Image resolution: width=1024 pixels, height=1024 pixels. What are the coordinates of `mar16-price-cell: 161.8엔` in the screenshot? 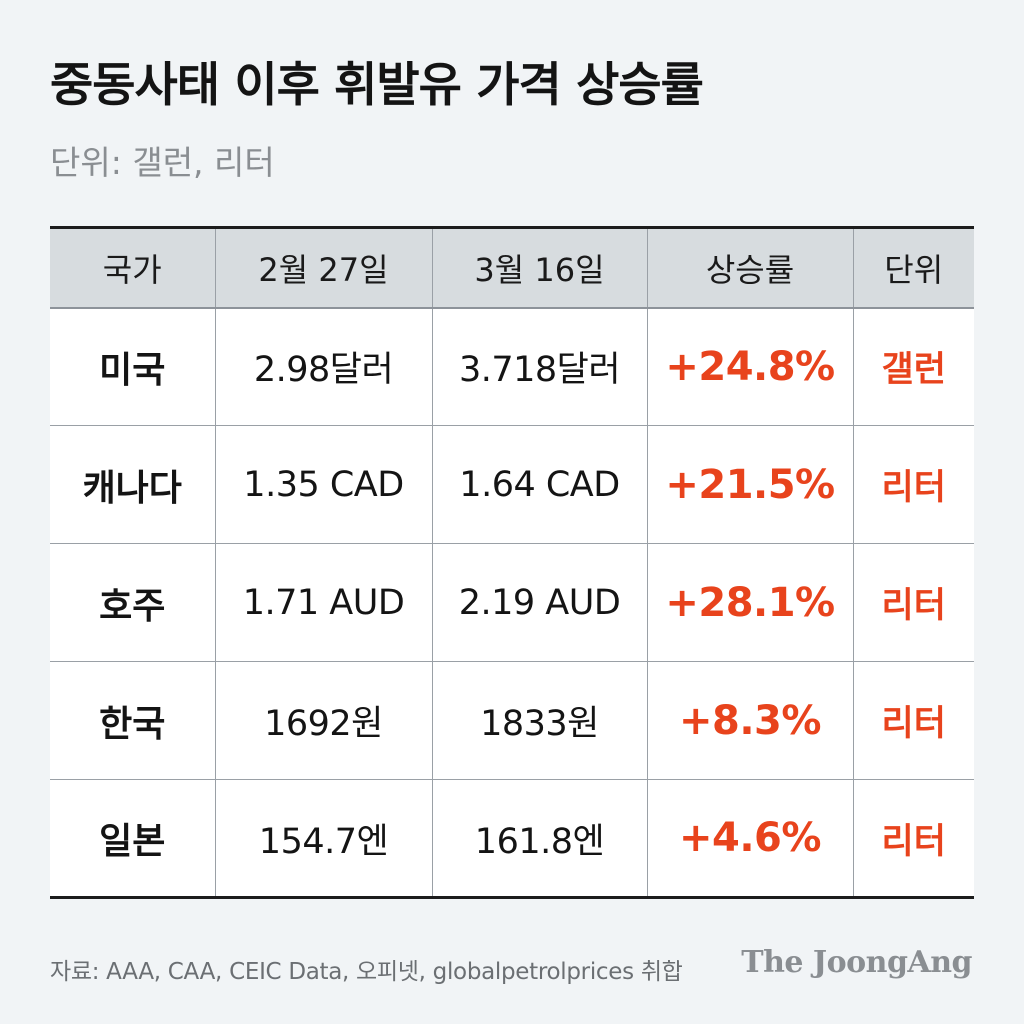 It's located at (539, 838).